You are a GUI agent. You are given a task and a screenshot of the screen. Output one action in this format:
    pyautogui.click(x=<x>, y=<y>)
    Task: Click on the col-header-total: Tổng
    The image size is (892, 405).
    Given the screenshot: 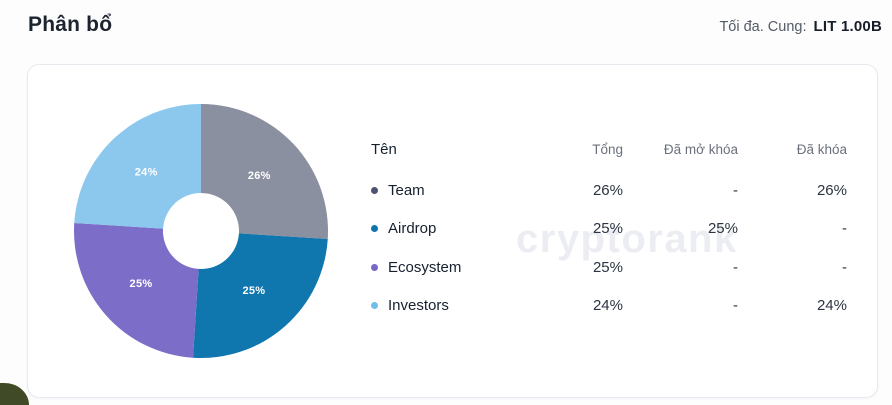 What is the action you would take?
    pyautogui.click(x=607, y=149)
    